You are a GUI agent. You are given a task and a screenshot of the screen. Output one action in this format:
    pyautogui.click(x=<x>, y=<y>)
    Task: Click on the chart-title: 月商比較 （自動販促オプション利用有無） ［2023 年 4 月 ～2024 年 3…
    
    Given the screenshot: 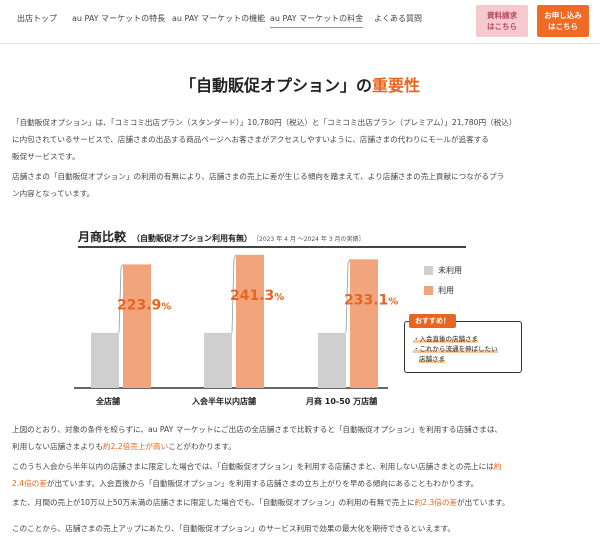 What is the action you would take?
    pyautogui.click(x=221, y=237)
    